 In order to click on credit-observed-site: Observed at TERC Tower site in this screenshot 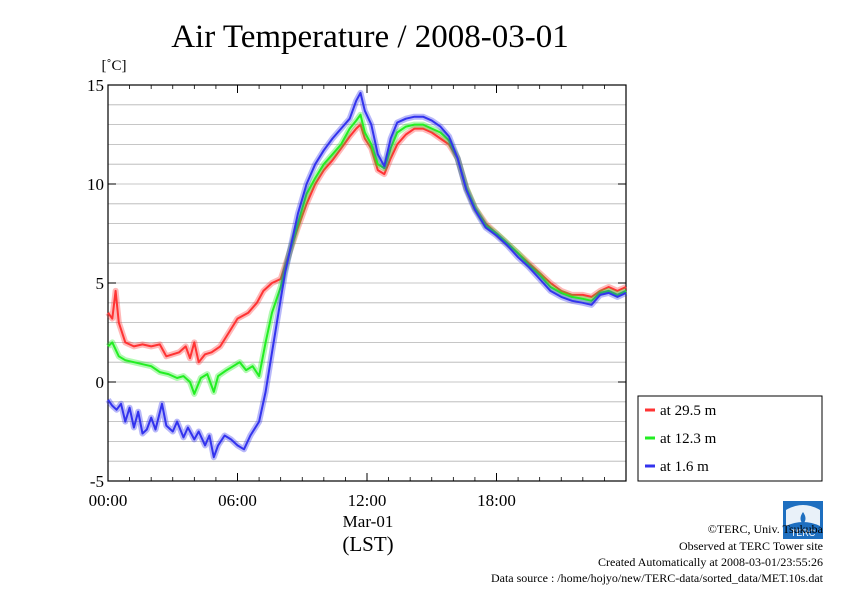, I will do `click(751, 546)`.